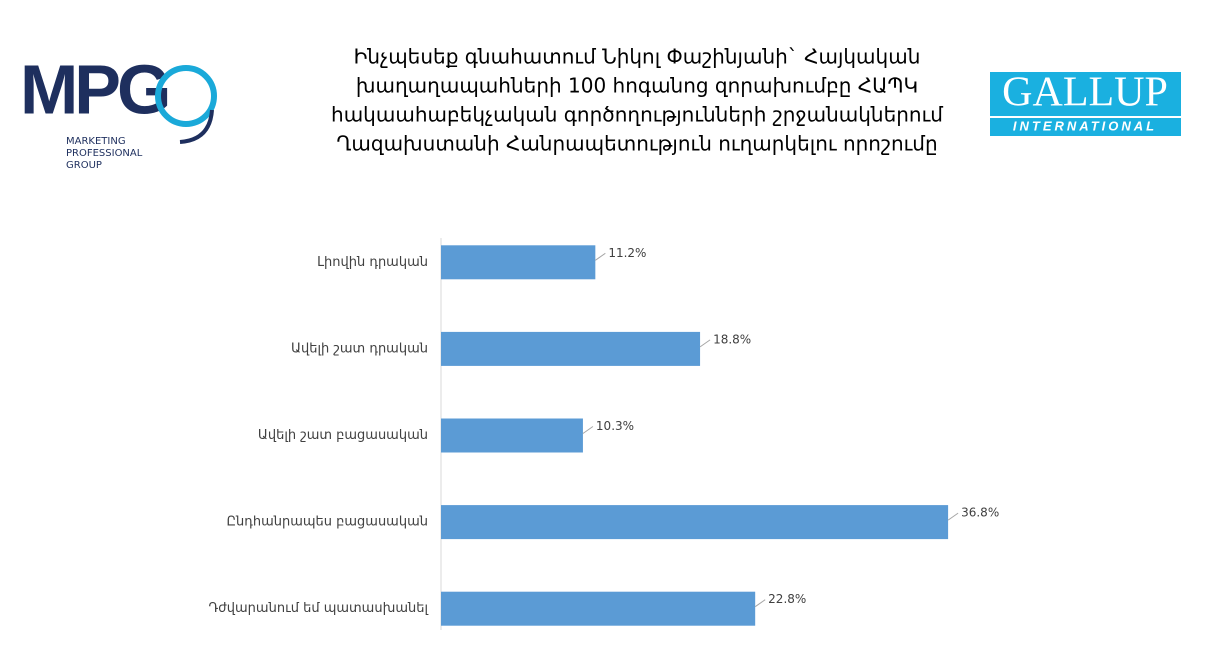 The image size is (1224, 664). I want to click on mpg-logo: MPG MARKETING PROFESSIONAL GROUP, so click(118, 110).